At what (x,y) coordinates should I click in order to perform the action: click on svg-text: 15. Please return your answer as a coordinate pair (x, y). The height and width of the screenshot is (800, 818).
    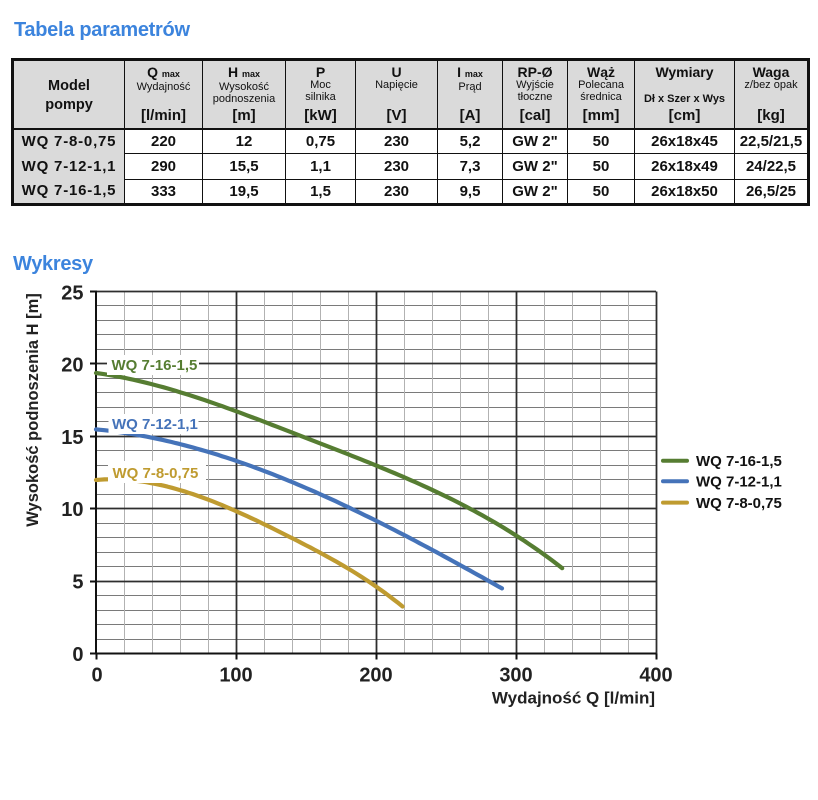
    Looking at the image, I should click on (72, 438).